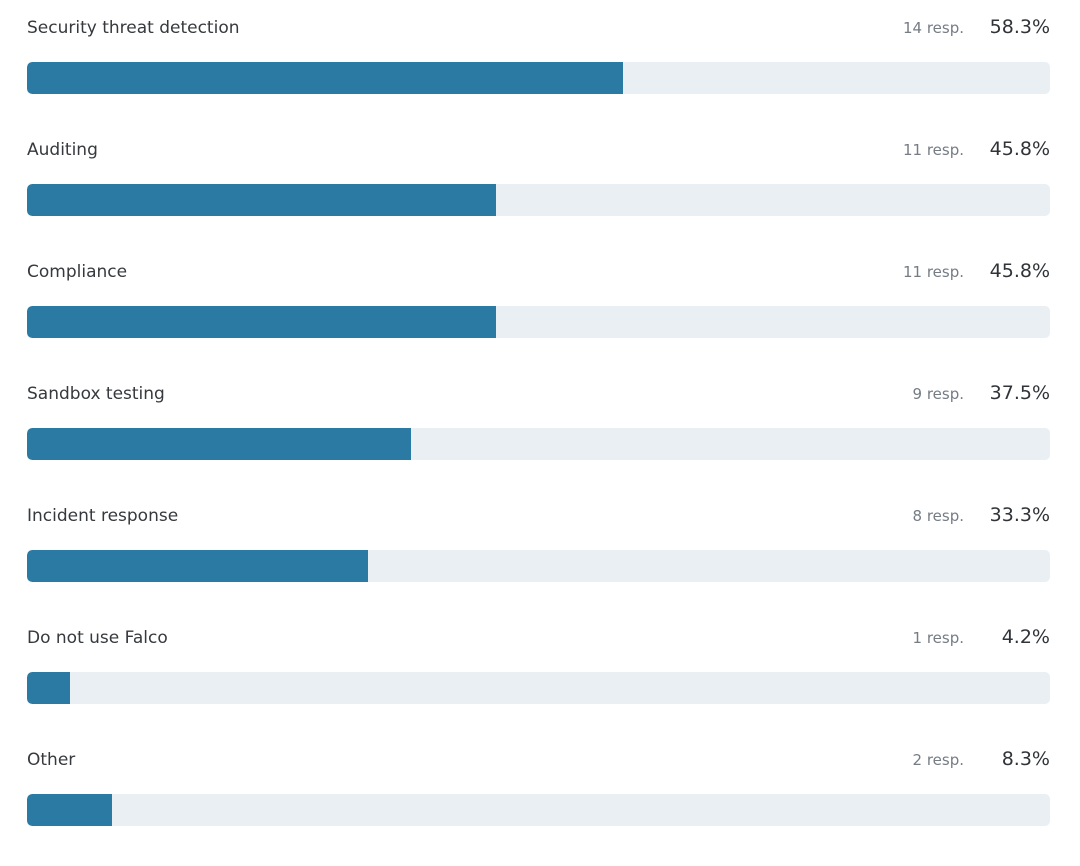  What do you see at coordinates (97, 638) in the screenshot?
I see `category-label: Do not use Falco` at bounding box center [97, 638].